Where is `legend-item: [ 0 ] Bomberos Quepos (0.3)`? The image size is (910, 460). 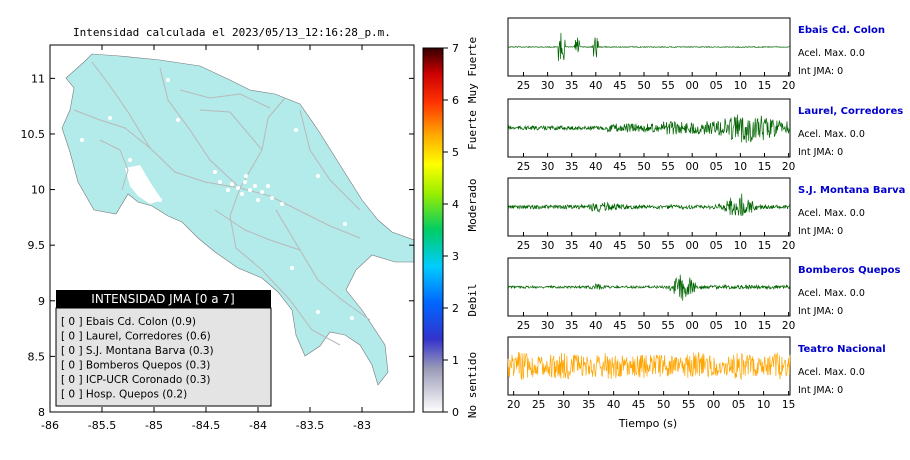 legend-item: [ 0 ] Bomberos Quepos (0.3) is located at coordinates (135, 366).